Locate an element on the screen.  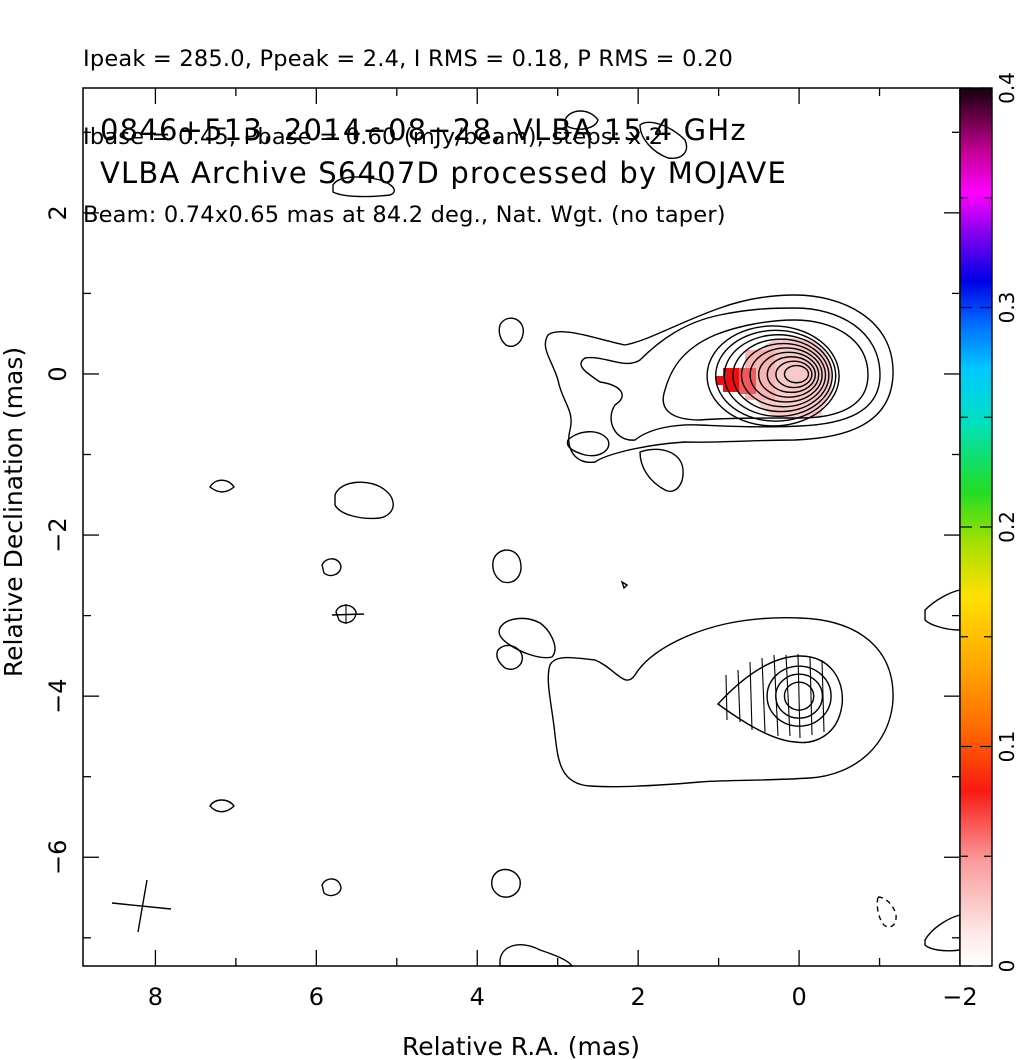
north-third-contour is located at coordinates (765, 370).